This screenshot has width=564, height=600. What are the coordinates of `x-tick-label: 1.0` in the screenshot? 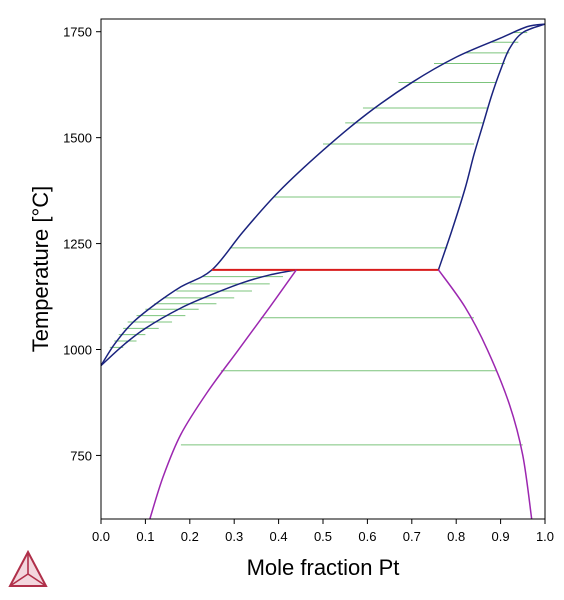 It's located at (545, 536).